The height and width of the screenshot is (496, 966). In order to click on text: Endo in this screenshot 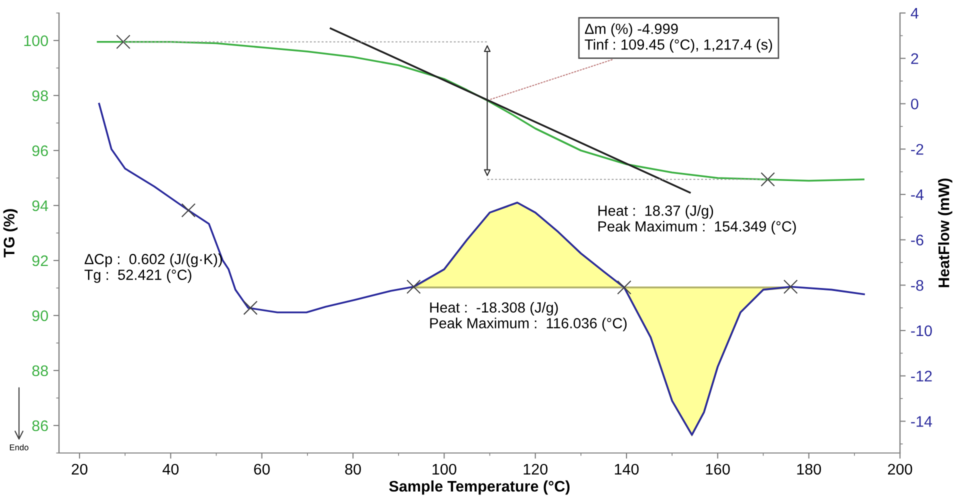, I will do `click(19, 447)`.